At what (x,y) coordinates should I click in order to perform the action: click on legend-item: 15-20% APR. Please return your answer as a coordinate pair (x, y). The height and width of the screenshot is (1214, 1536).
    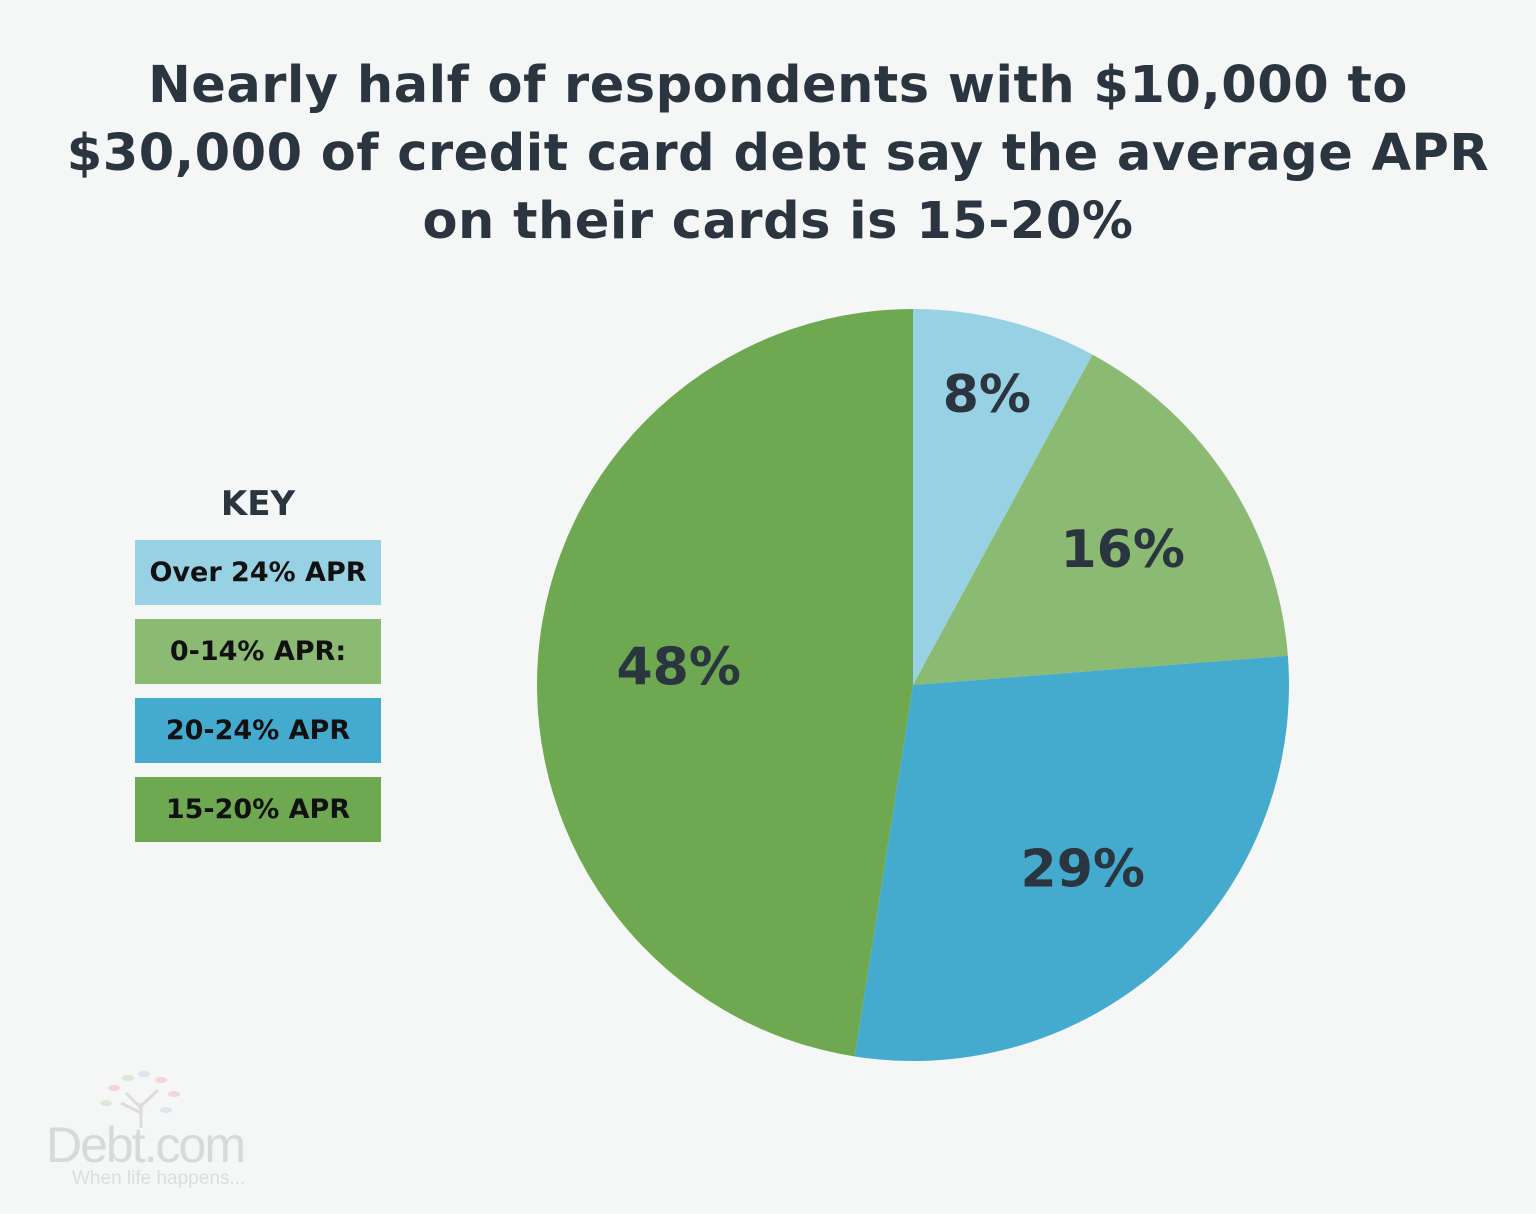
    Looking at the image, I should click on (258, 809).